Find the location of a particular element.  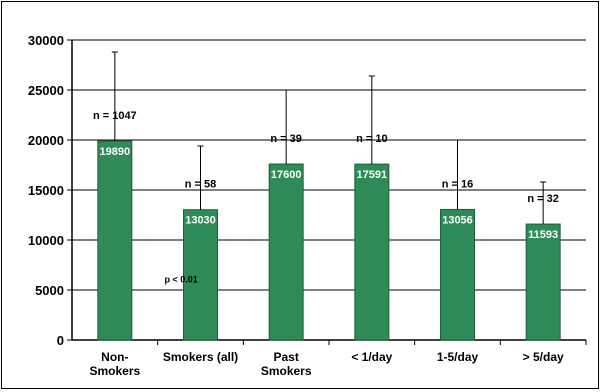

category-label: 1-5/day is located at coordinates (458, 357).